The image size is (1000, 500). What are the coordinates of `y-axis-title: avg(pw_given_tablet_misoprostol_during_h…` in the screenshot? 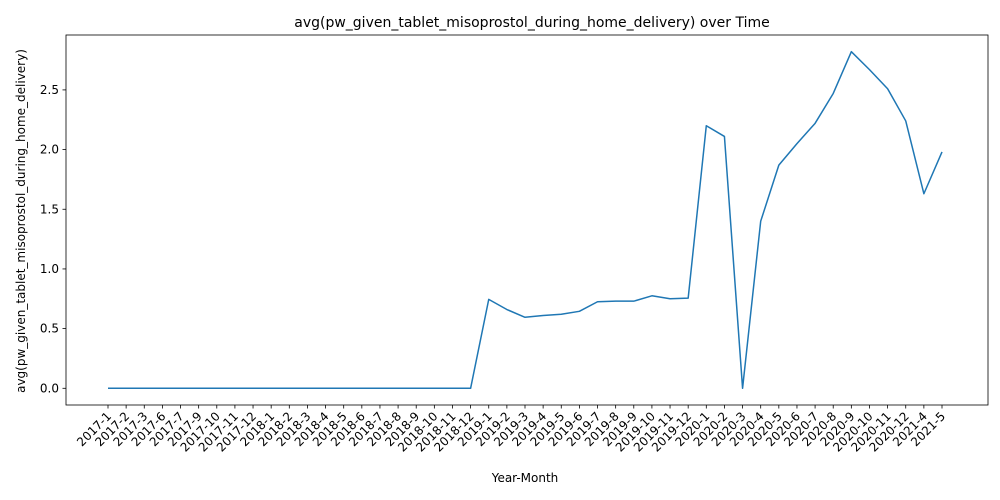 It's located at (21, 221).